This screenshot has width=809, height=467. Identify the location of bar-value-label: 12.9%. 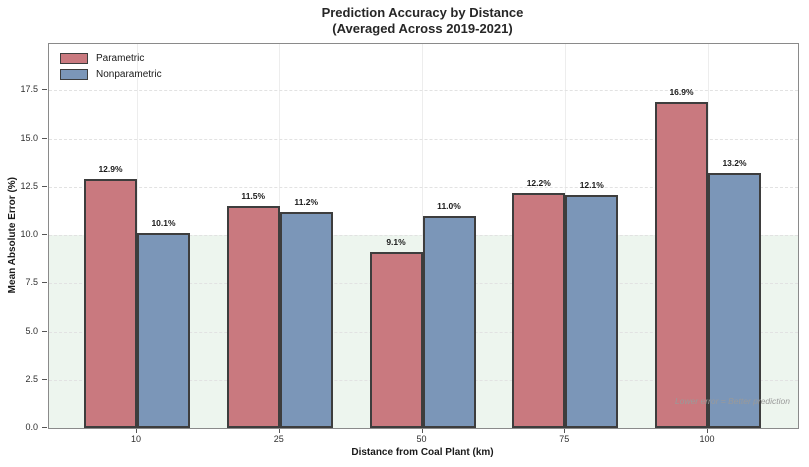
(110, 169).